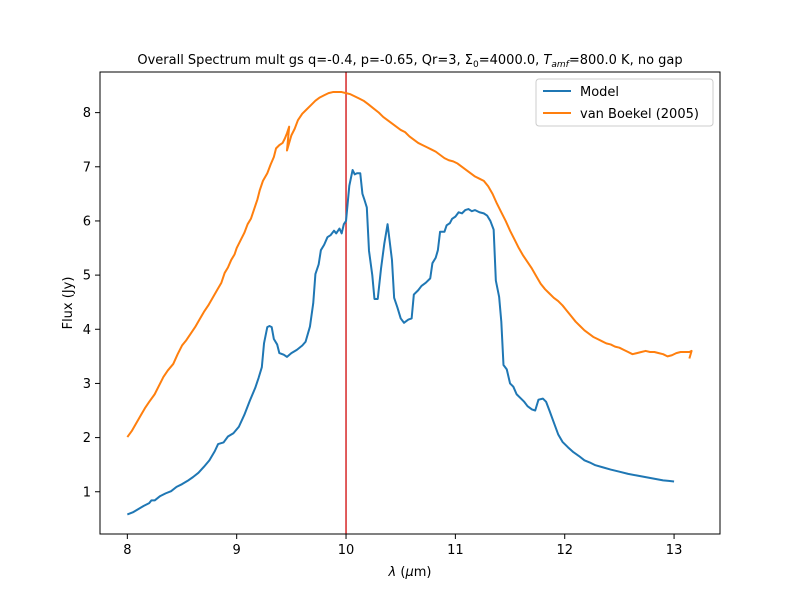 Image resolution: width=800 pixels, height=600 pixels. I want to click on y-tick-label: 1, so click(87, 492).